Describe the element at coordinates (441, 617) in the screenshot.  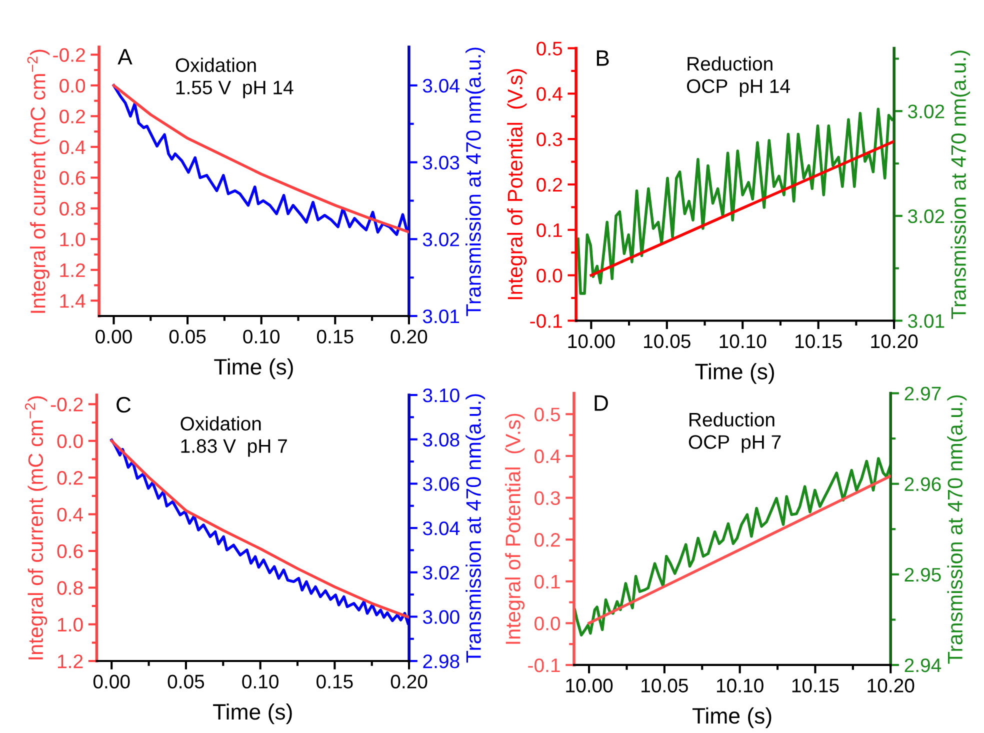
I see `y2-tick-label: 3.00` at that location.